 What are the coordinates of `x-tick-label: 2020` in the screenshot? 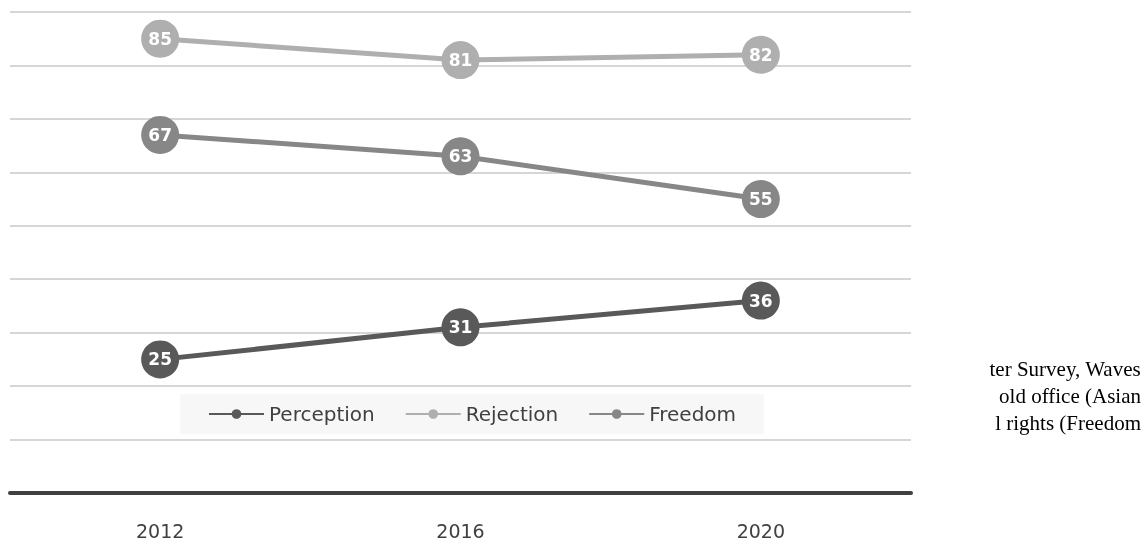 It's located at (761, 530).